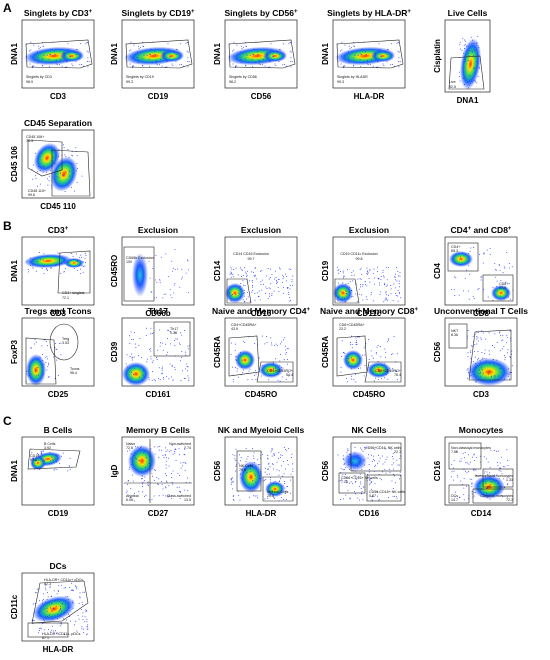  What do you see at coordinates (455, 331) in the screenshot?
I see `gate-label: NKT` at bounding box center [455, 331].